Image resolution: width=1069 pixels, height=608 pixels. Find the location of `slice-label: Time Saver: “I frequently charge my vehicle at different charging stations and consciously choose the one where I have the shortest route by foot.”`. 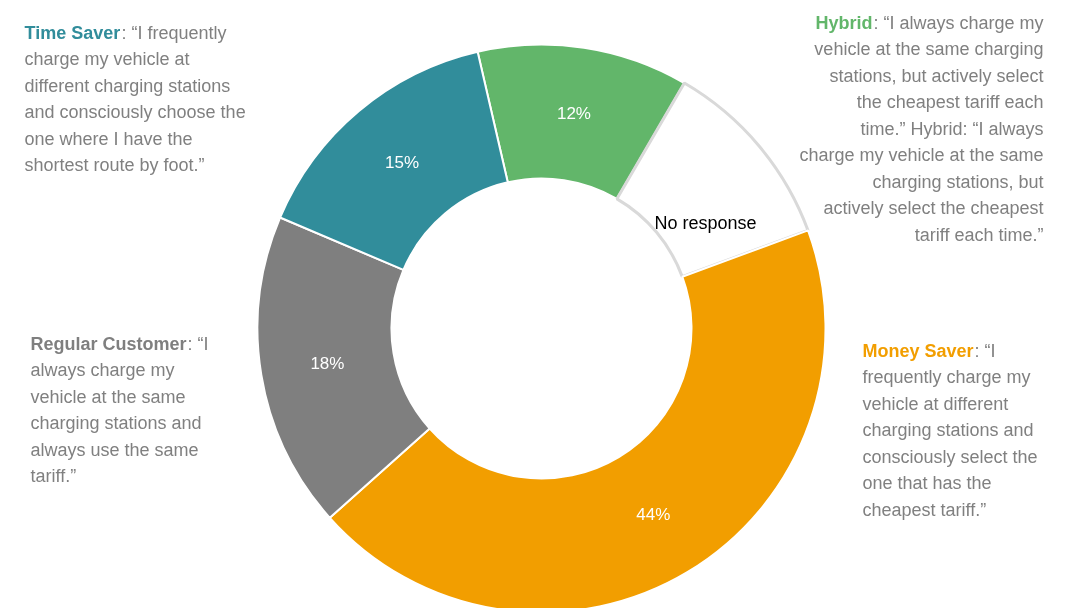

slice-label: Time Saver: “I frequently charge my vehicle at different charging stations and consciously choose the one where I have the shortest route by foot.” is located at coordinates (135, 98).